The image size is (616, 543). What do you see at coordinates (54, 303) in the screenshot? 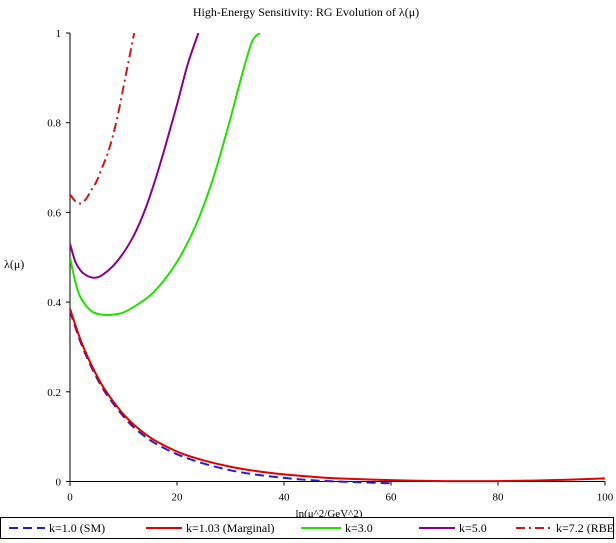
I see `y-tick-label: 0.4` at bounding box center [54, 303].